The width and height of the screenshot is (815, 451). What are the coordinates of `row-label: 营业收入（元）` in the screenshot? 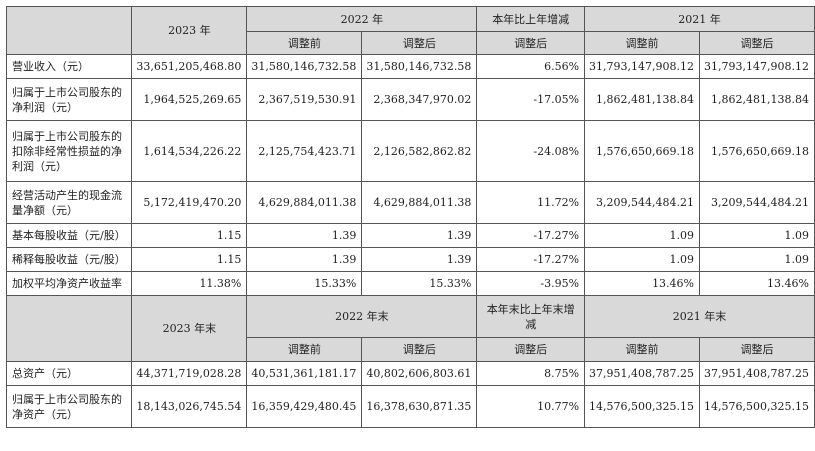 It's located at (69, 66).